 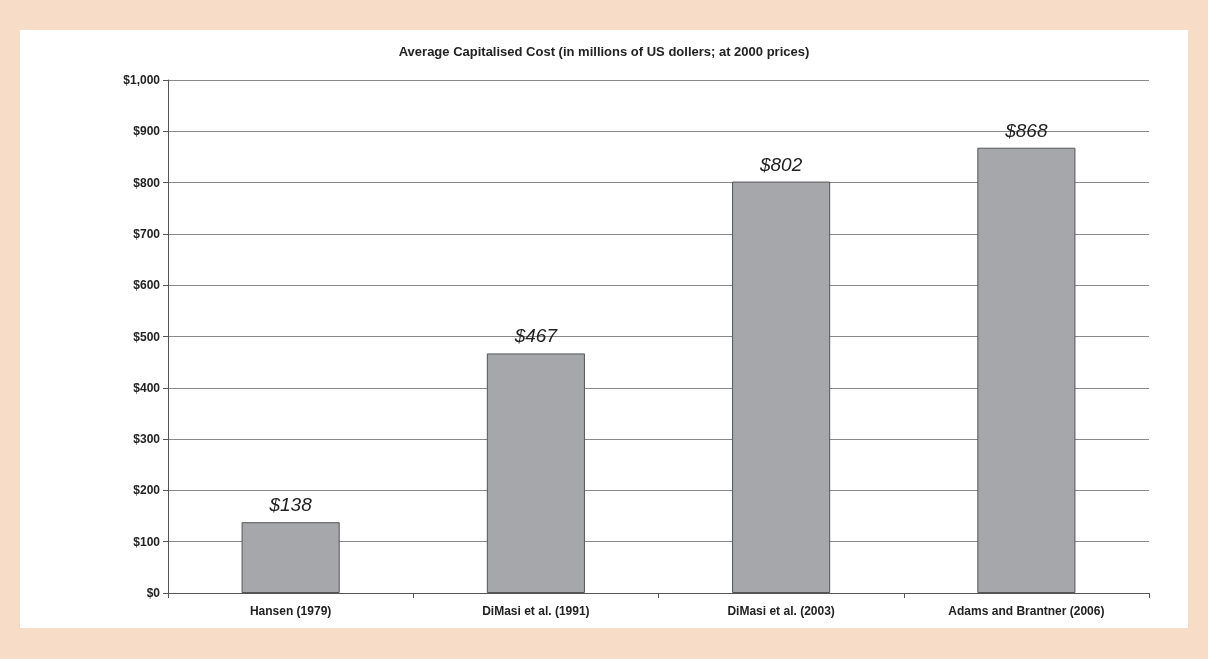 I want to click on y-tick-label: $100, so click(x=147, y=541).